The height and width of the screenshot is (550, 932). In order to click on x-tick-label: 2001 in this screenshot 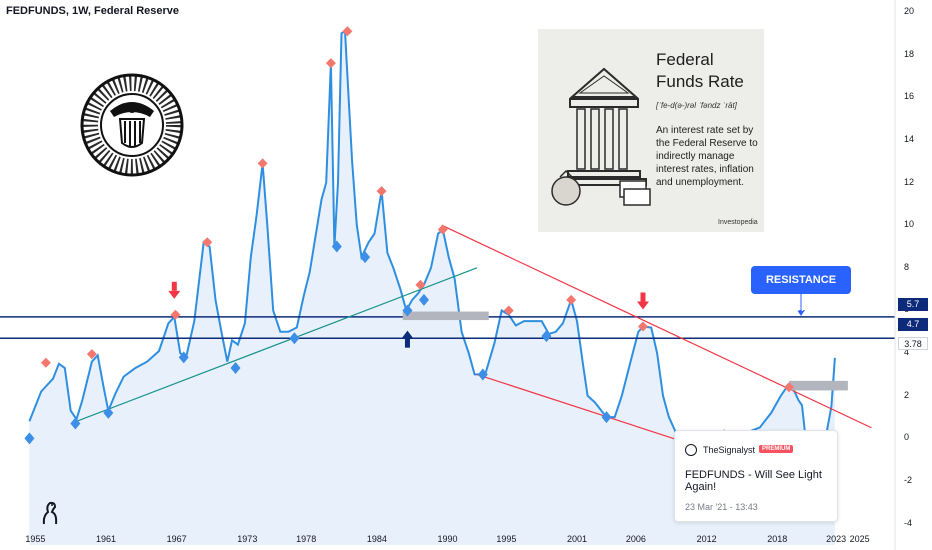, I will do `click(577, 539)`.